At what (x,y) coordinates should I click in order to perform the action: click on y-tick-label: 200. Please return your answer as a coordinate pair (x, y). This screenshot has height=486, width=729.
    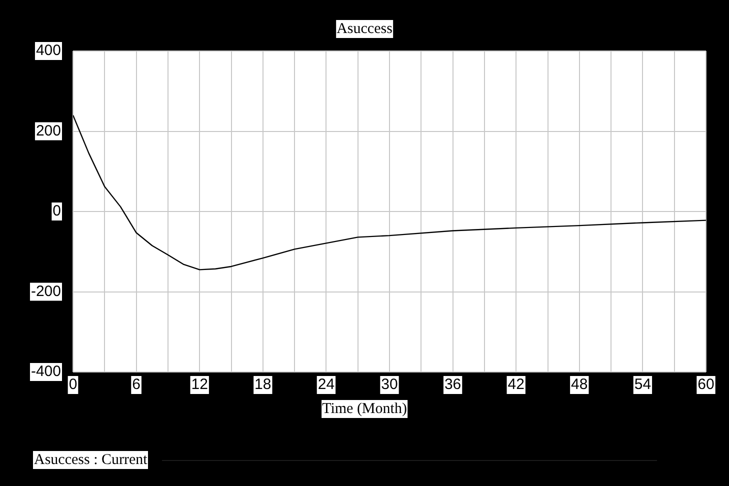
    Looking at the image, I should click on (48, 131).